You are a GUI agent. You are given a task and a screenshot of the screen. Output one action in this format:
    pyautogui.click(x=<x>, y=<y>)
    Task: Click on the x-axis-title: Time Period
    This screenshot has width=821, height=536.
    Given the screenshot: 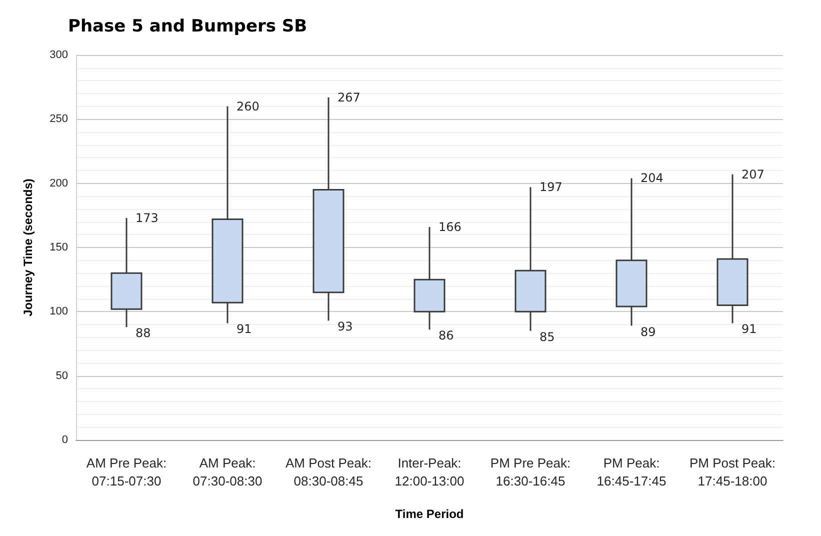 What is the action you would take?
    pyautogui.click(x=429, y=514)
    